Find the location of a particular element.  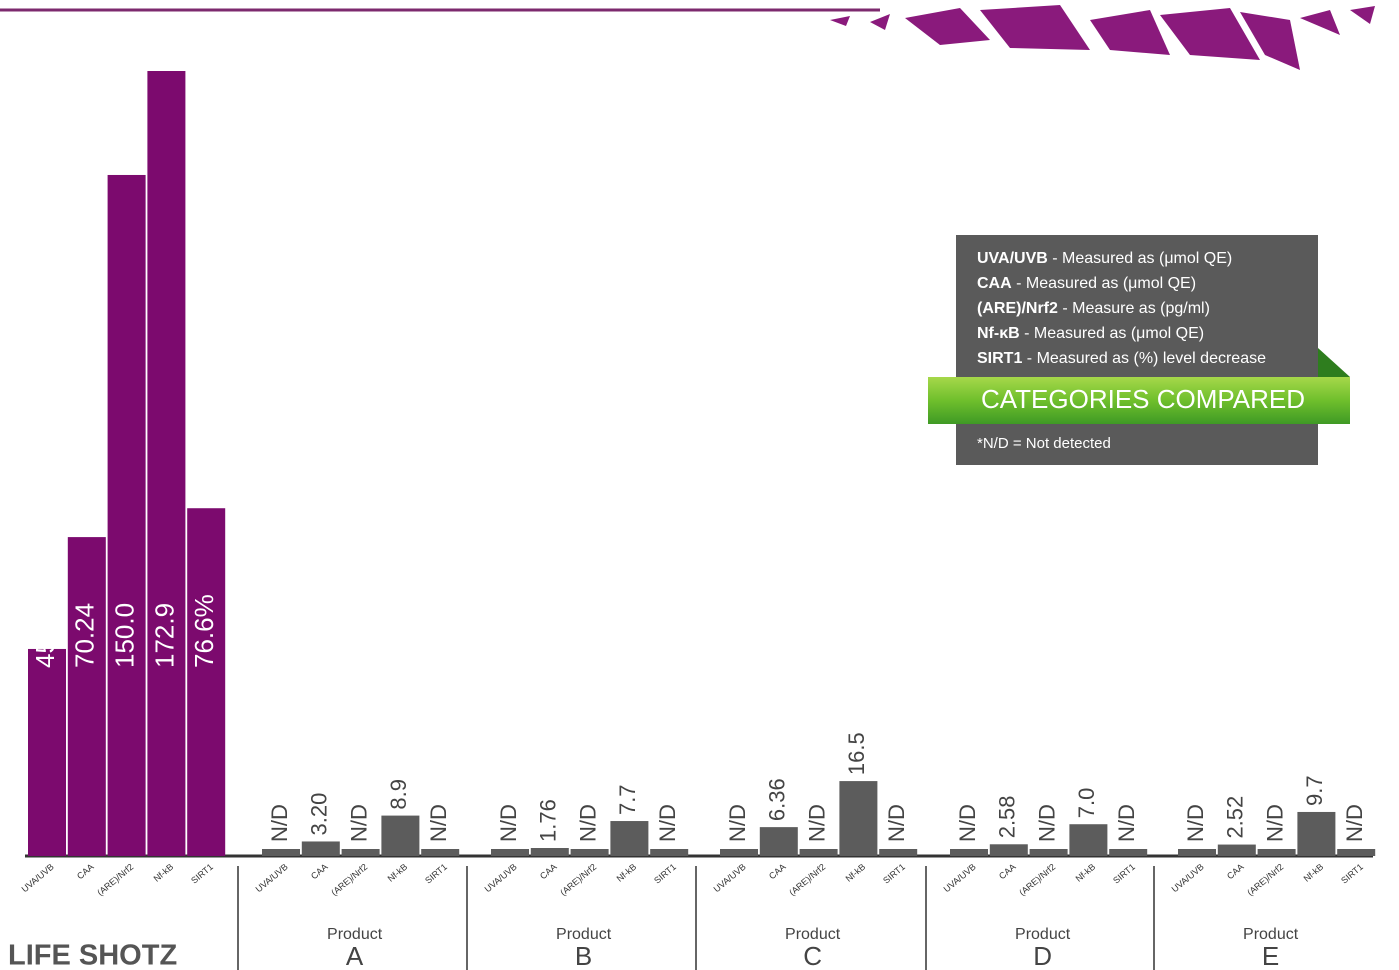

notes-box: CATEGORIES COMPARED *N/D = Not detected is located at coordinates (1139, 350).